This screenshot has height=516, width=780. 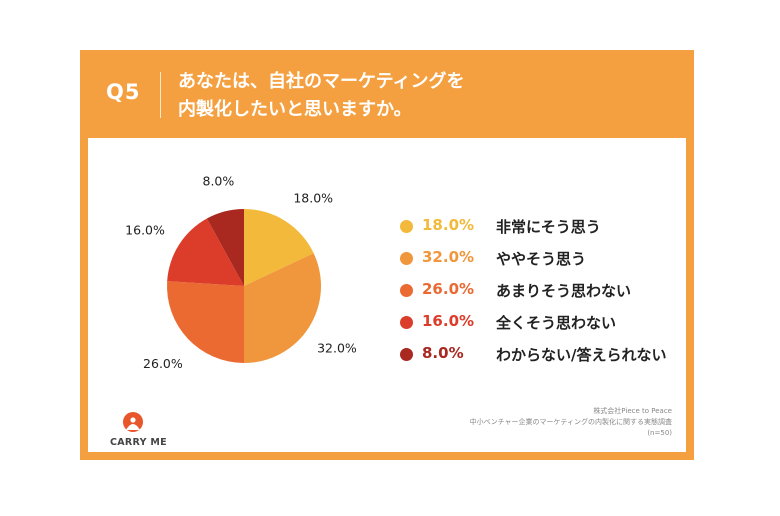 What do you see at coordinates (145, 229) in the screenshot?
I see `slice-label-4: 16.0%` at bounding box center [145, 229].